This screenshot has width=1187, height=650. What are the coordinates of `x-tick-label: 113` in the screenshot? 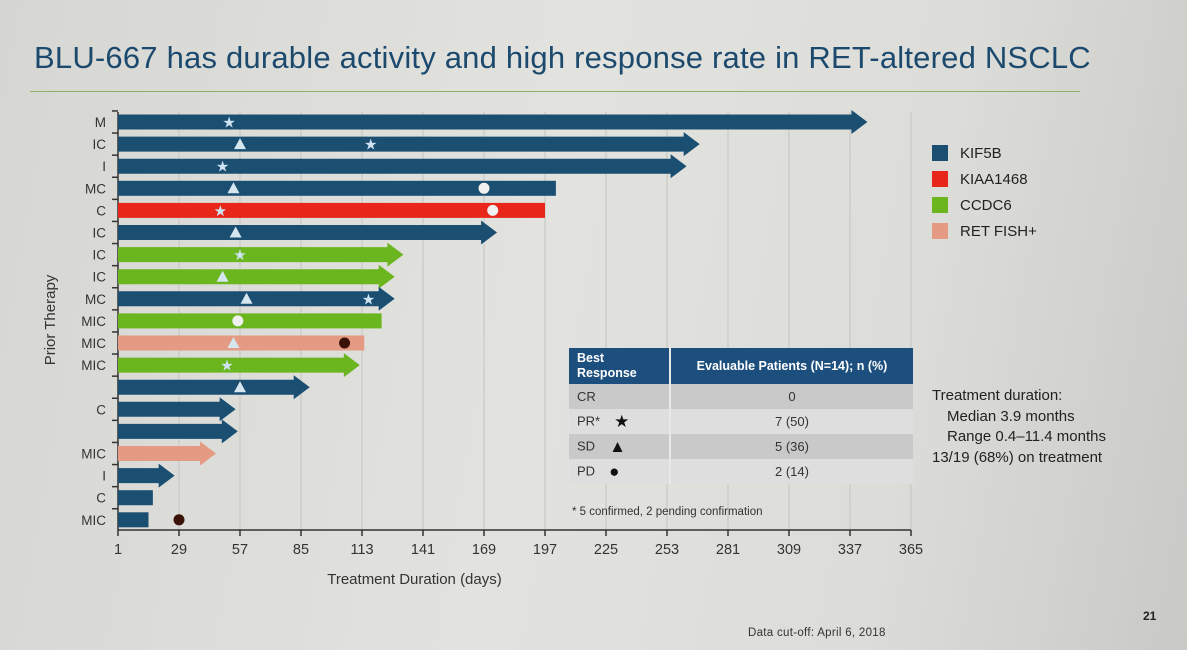 It's located at (361, 550).